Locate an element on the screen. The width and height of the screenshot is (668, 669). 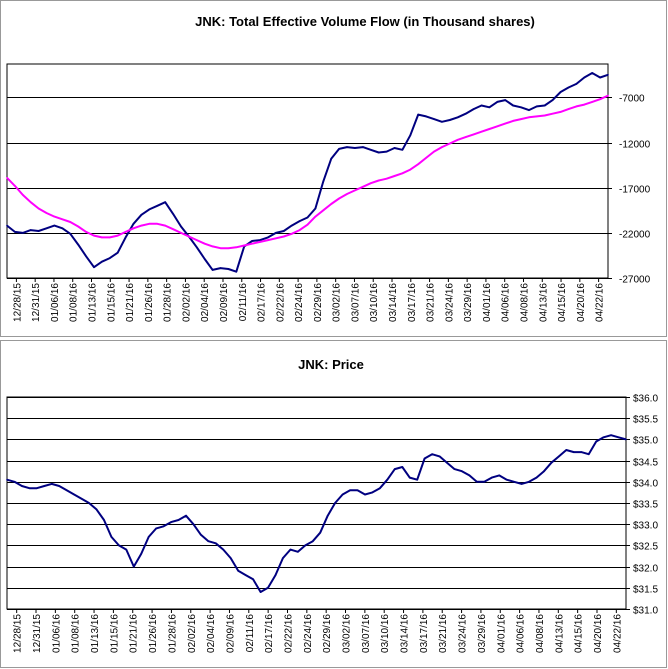
y-tick-label: -17000 is located at coordinates (635, 190).